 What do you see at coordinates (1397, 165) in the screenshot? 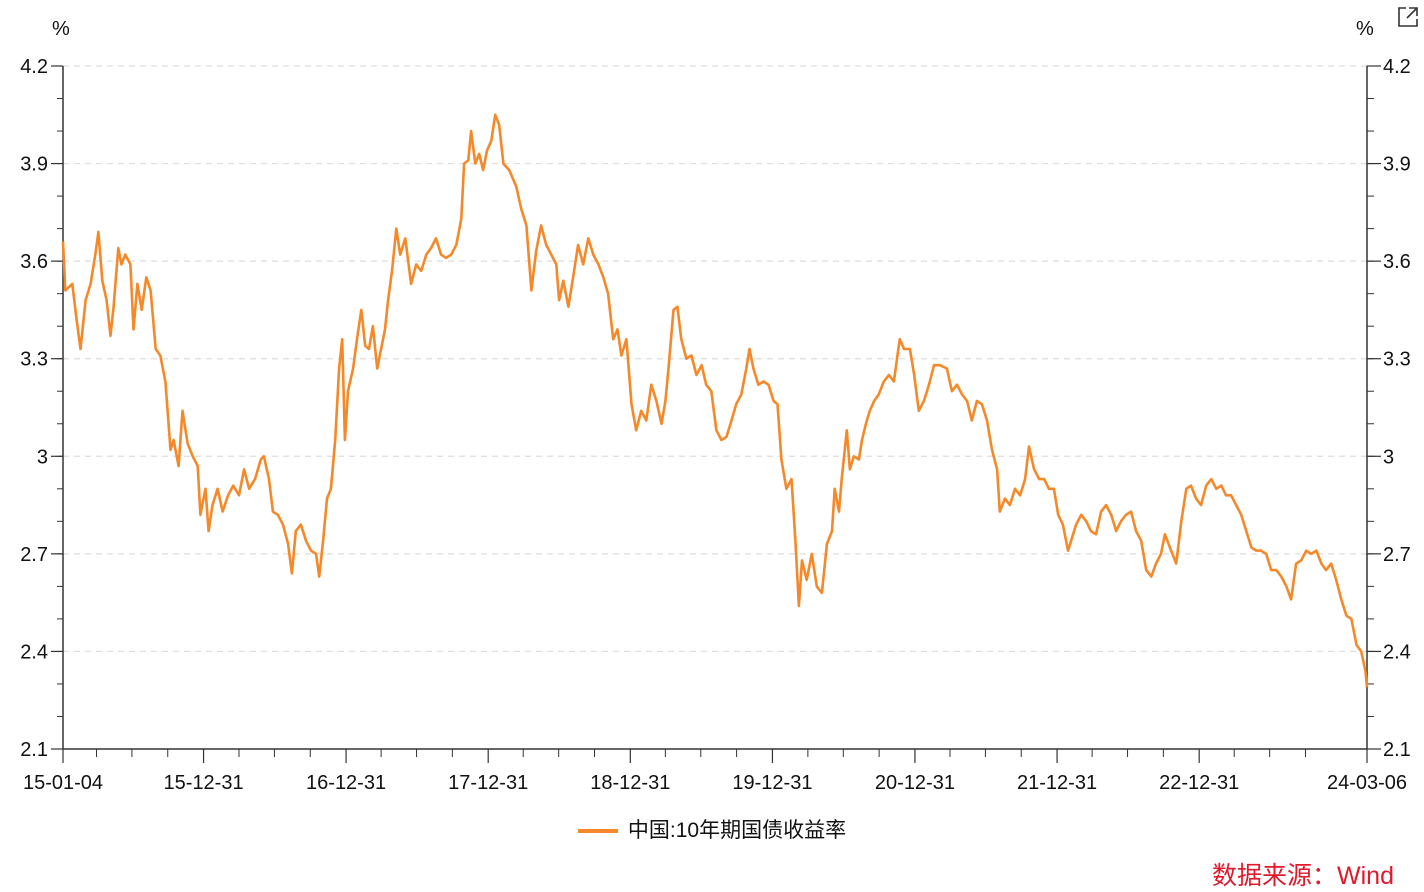
I see `y-tick-label-right: 3.9` at bounding box center [1397, 165].